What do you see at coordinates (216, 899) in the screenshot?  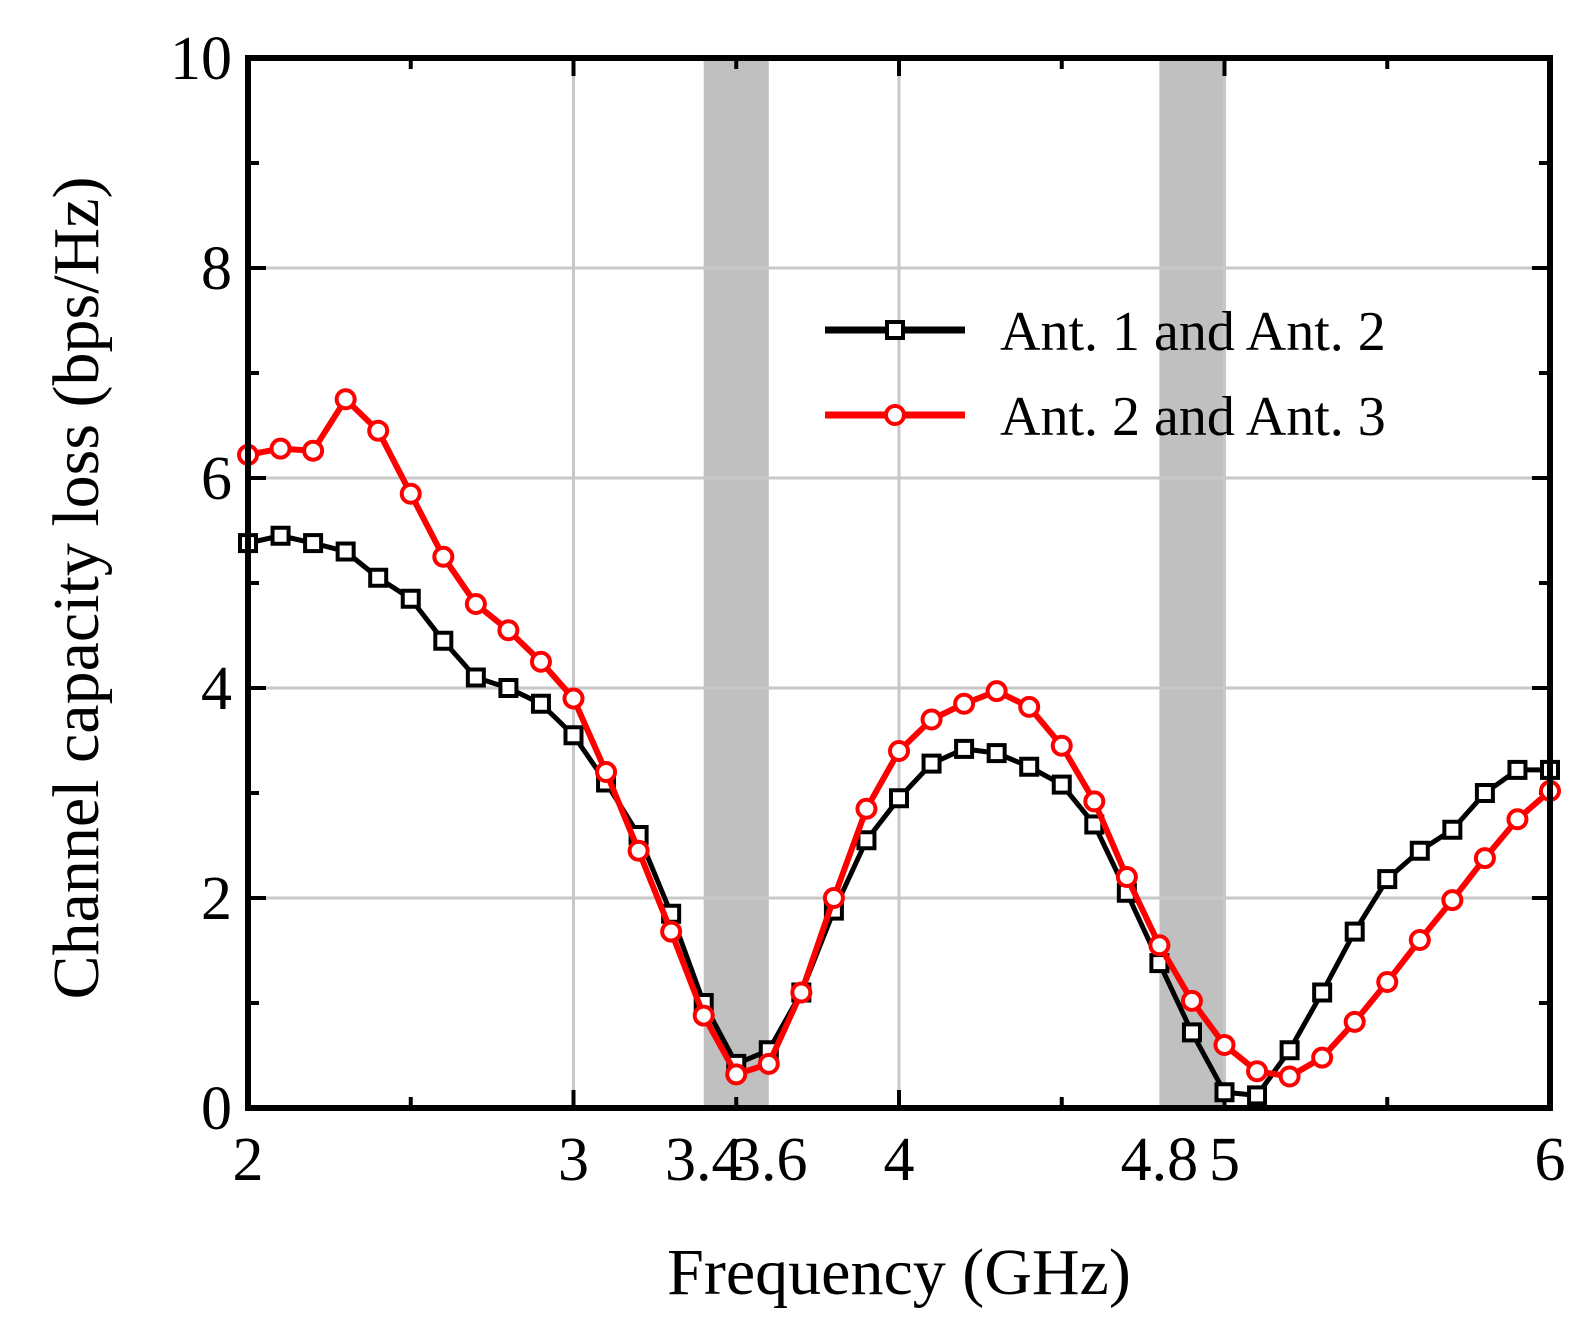 I see `y-tick-label: 2` at bounding box center [216, 899].